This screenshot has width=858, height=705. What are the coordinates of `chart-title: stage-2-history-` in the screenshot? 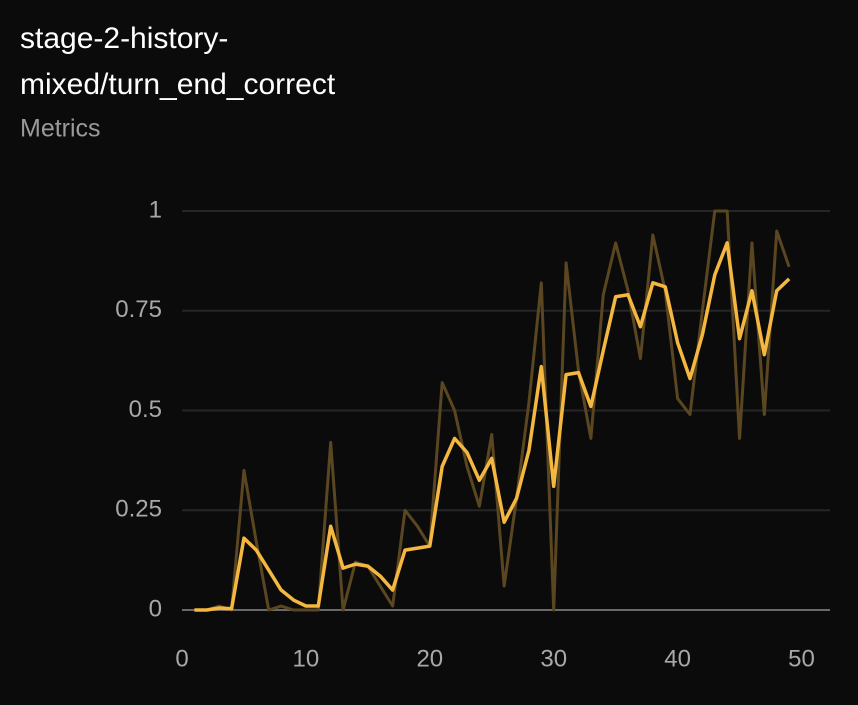 It's located at (124, 38).